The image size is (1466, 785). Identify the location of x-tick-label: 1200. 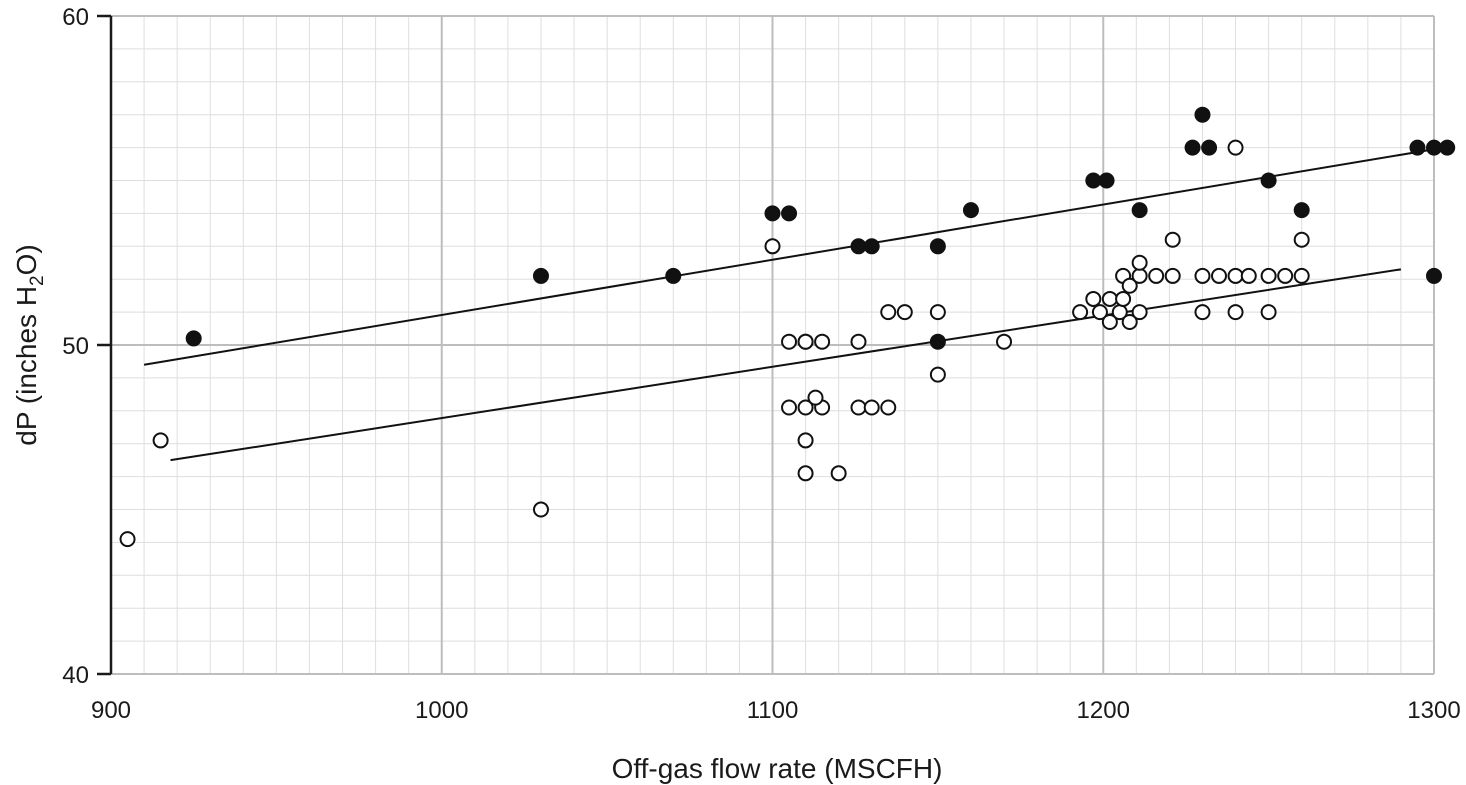
(1103, 710).